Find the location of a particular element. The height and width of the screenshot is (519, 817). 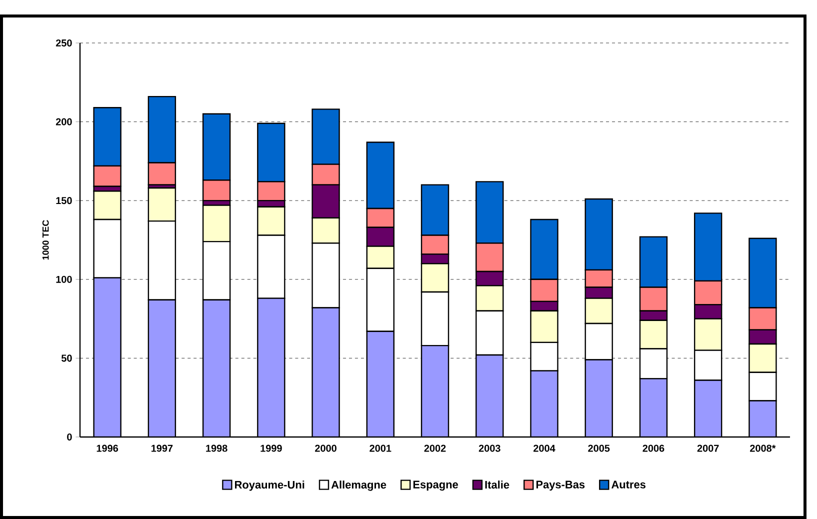

y-tick-label: 200 is located at coordinates (64, 122).